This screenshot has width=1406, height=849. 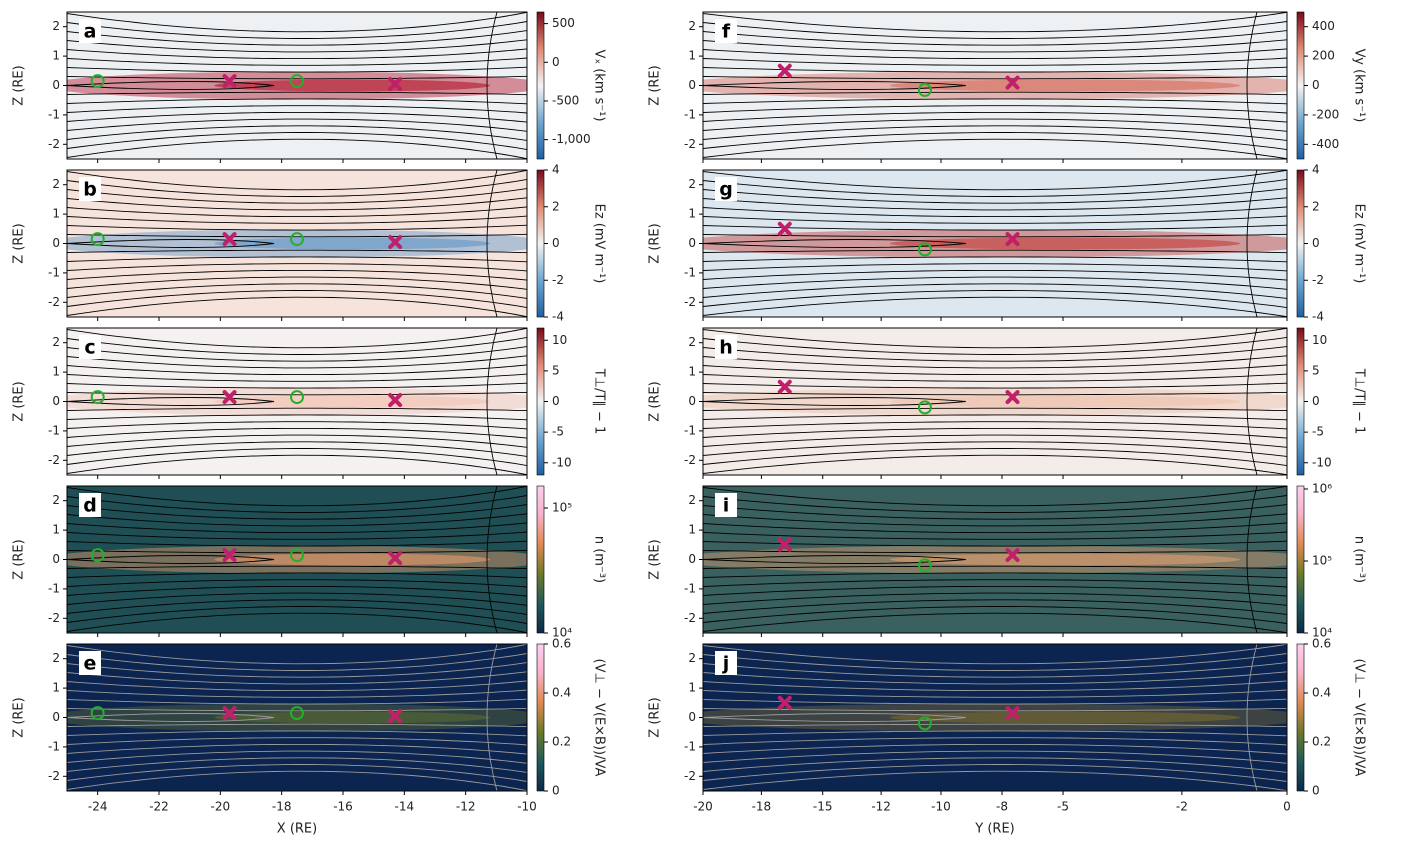 I want to click on x-tick-label: -12, so click(x=466, y=807).